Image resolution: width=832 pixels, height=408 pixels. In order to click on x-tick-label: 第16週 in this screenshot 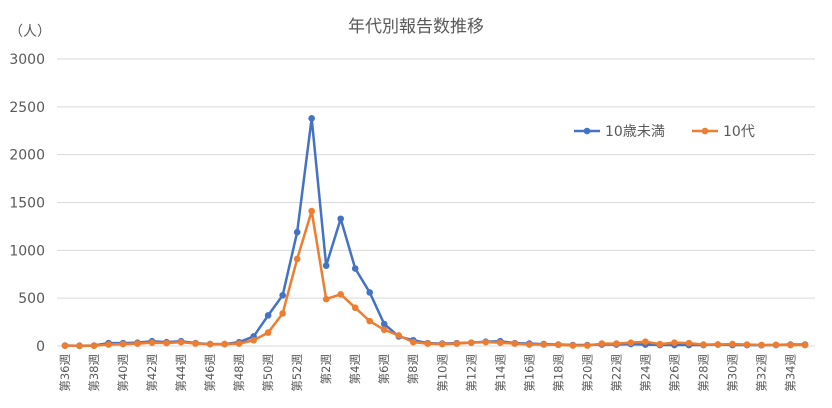, I will do `click(529, 373)`.